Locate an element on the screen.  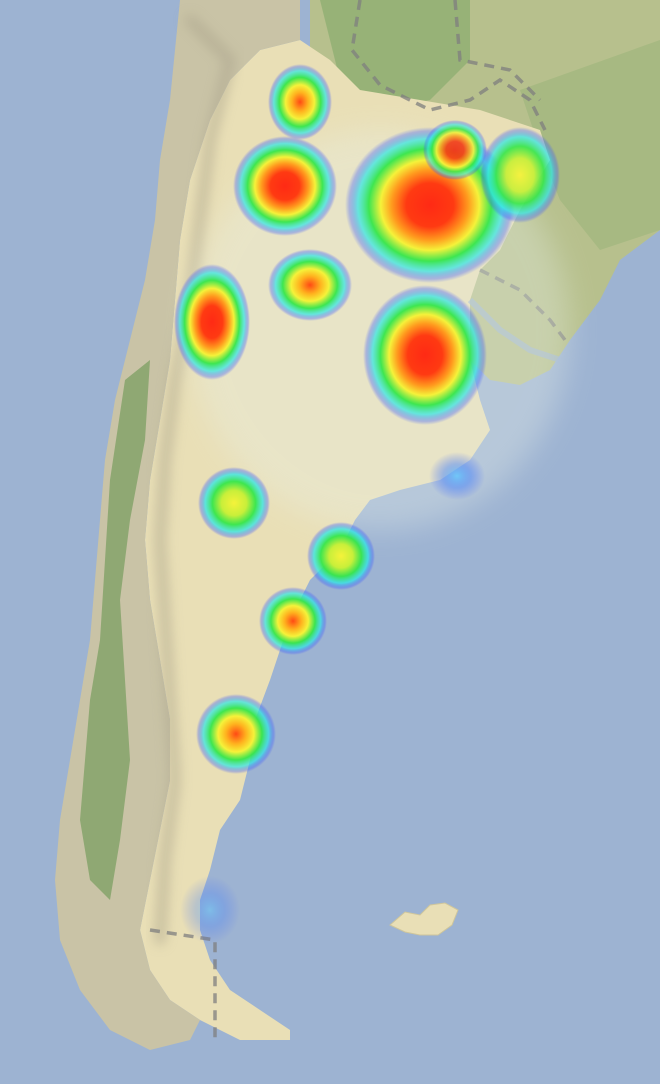
andes-ridge is located at coordinates (195, 480).